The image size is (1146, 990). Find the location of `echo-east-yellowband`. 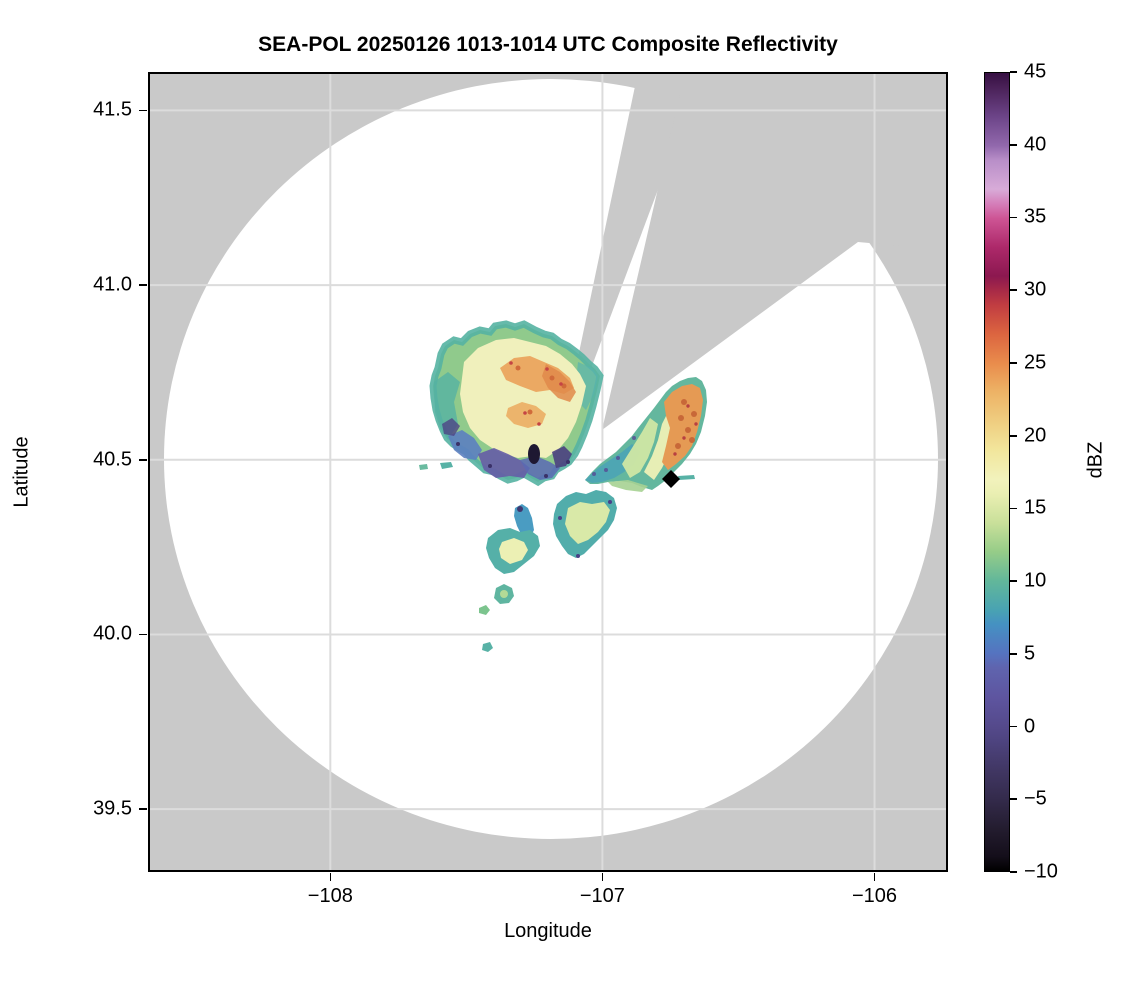

echo-east-yellowband is located at coordinates (660, 446).